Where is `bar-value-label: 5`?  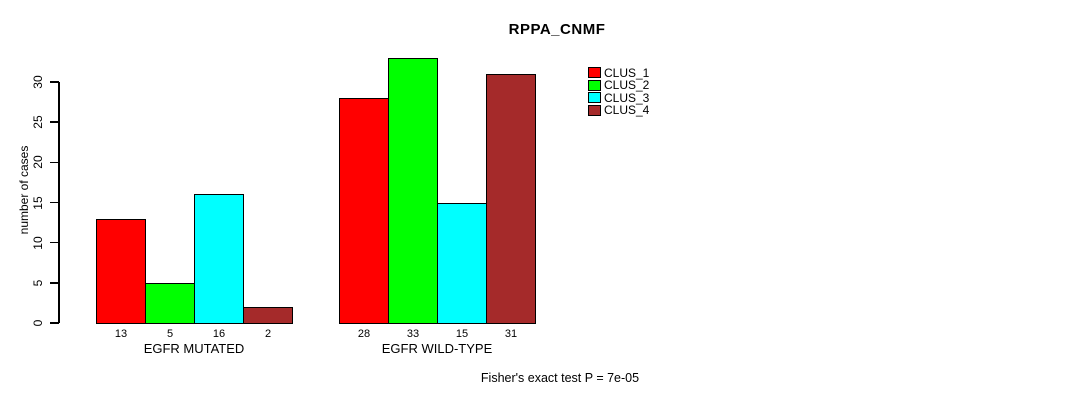 bar-value-label: 5 is located at coordinates (170, 334).